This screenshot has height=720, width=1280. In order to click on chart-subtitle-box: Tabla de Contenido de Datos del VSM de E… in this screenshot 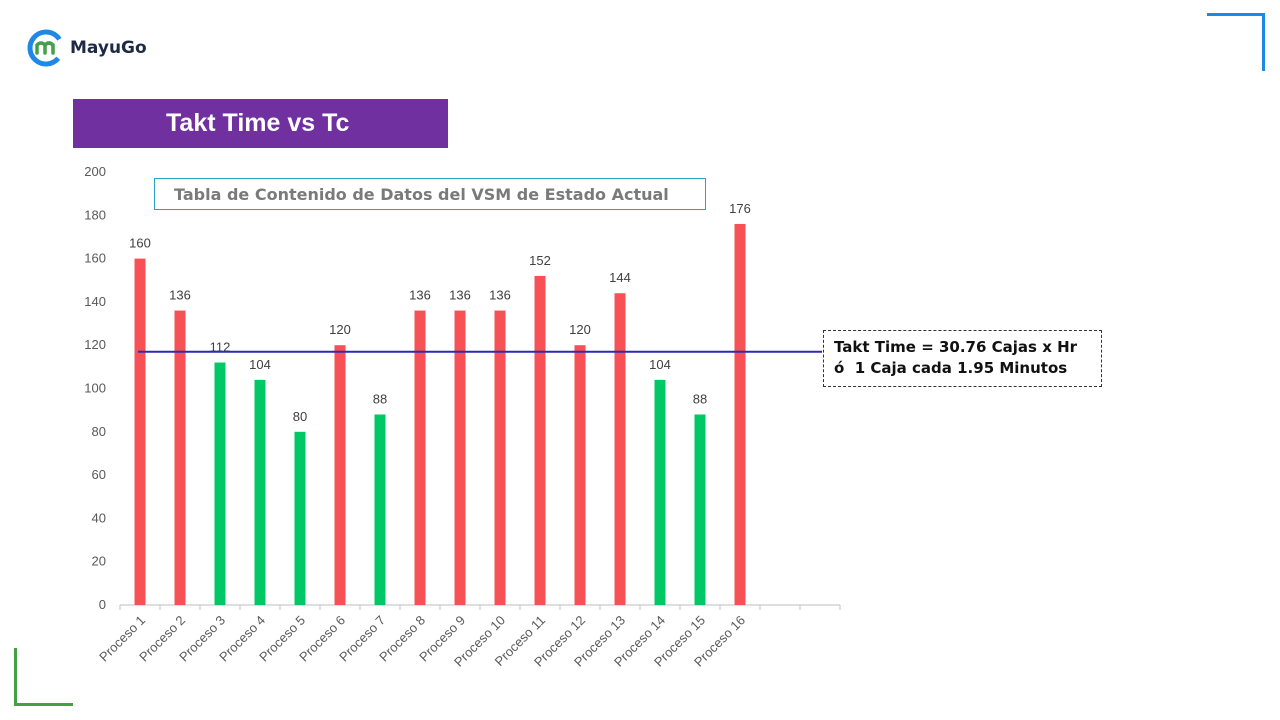, I will do `click(430, 194)`.